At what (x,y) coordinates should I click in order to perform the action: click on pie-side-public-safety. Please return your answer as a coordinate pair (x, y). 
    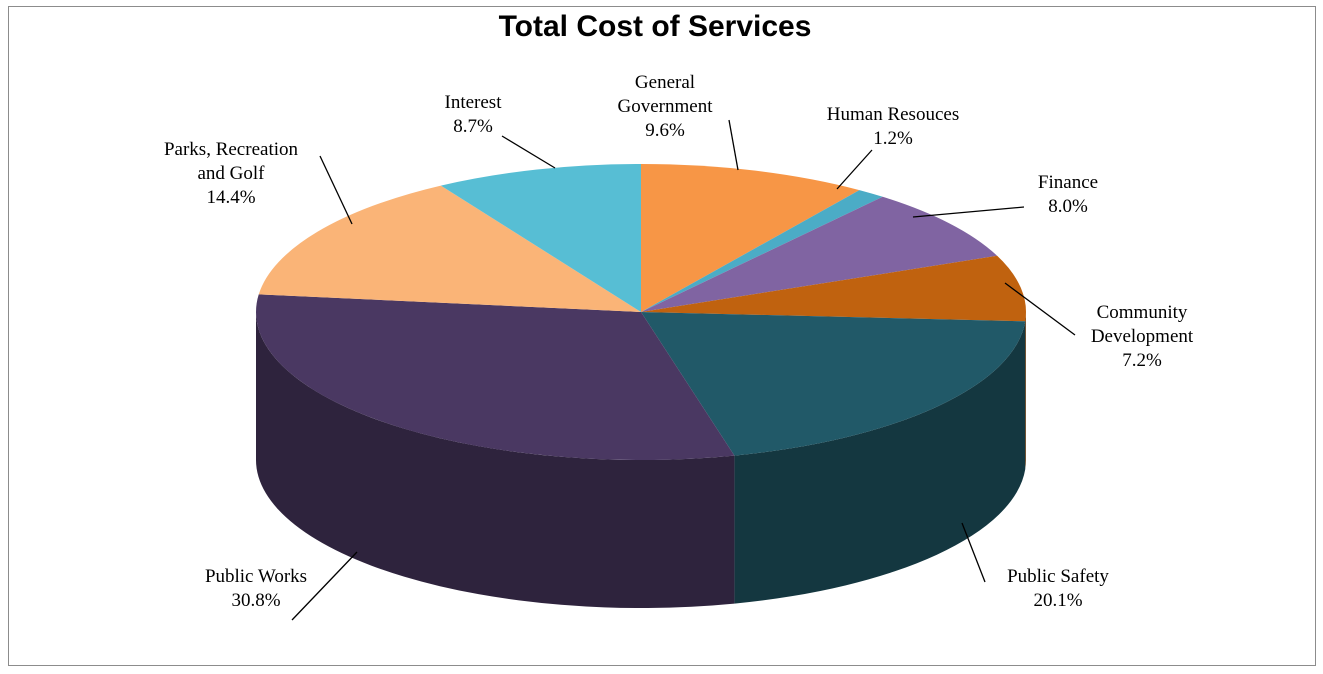
    Looking at the image, I should click on (880, 462).